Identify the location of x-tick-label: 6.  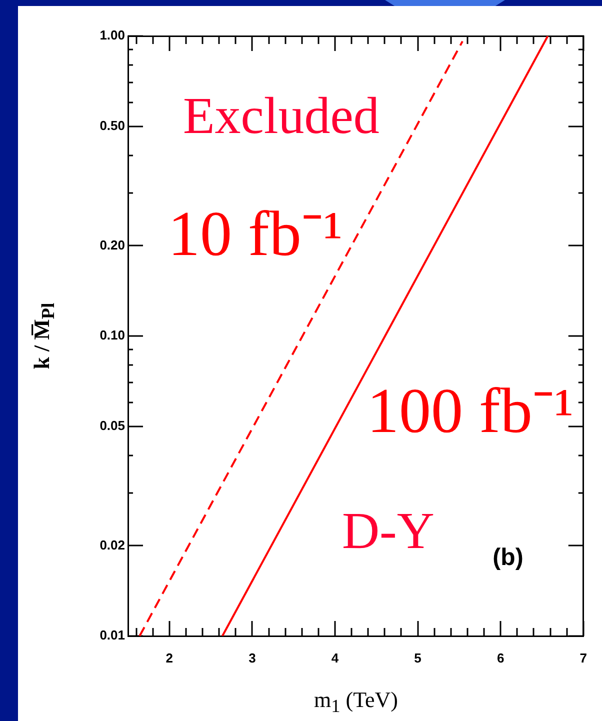
(500, 658).